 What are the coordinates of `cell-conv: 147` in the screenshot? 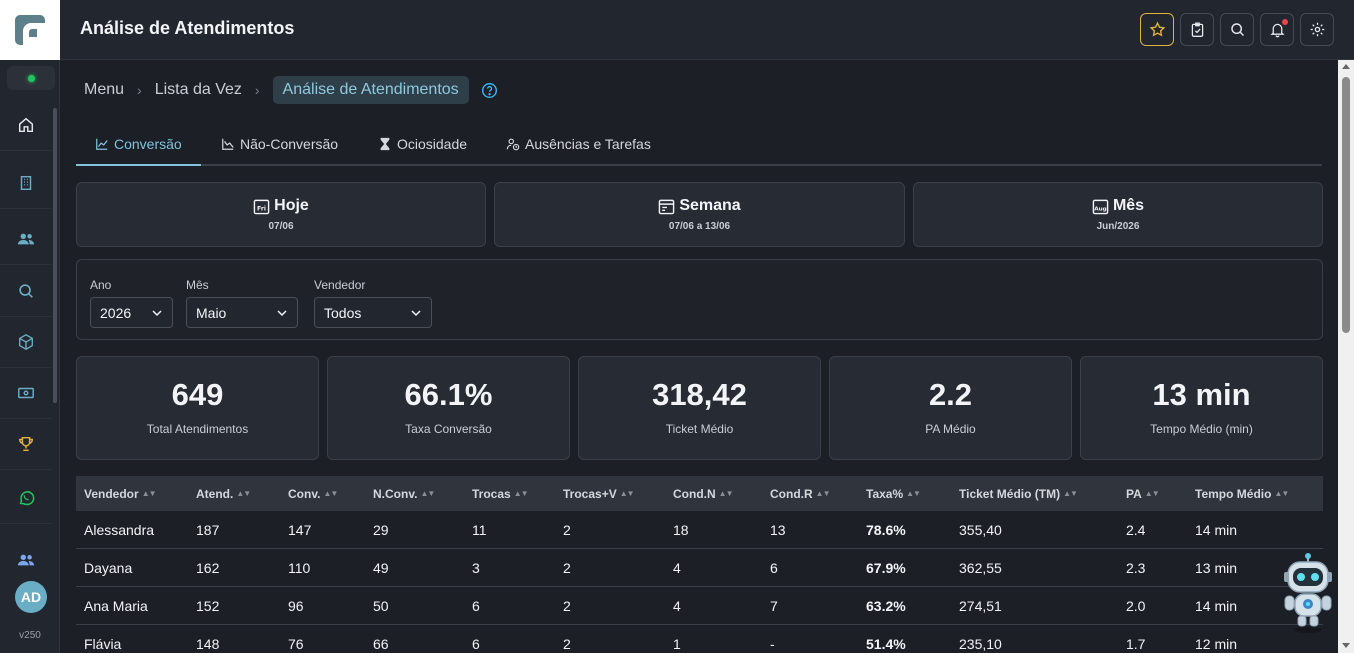 It's located at (300, 529).